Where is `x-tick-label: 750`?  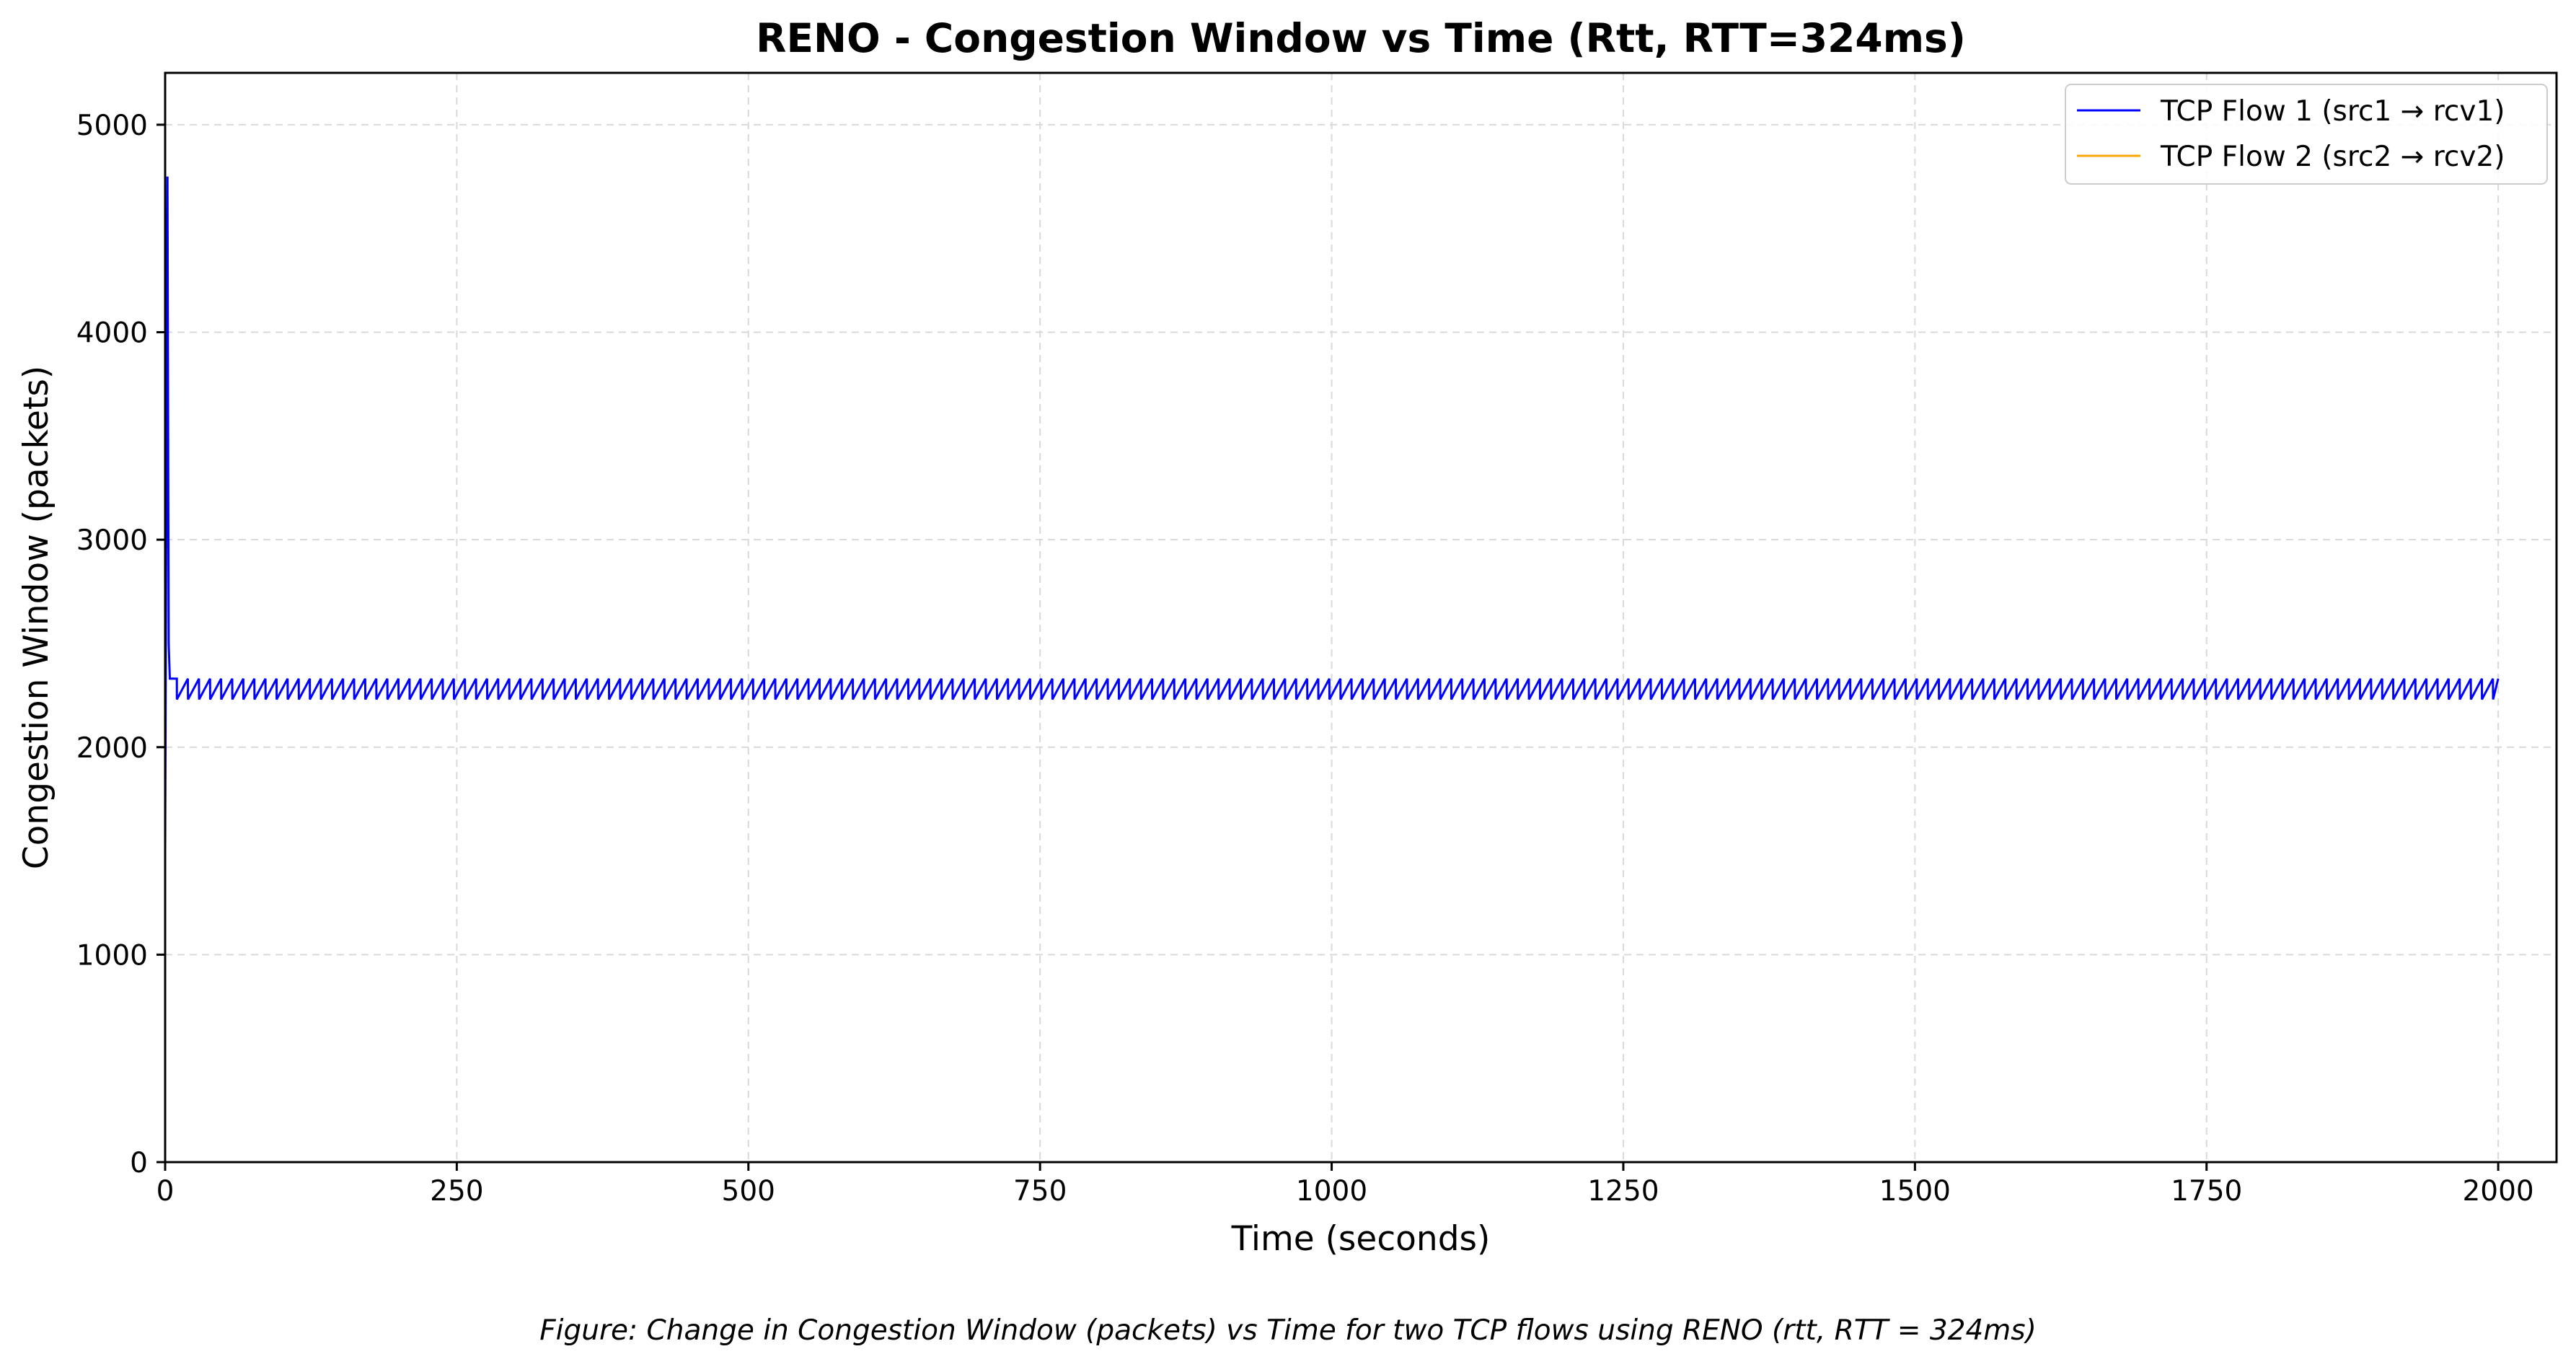
x-tick-label: 750 is located at coordinates (1040, 1191).